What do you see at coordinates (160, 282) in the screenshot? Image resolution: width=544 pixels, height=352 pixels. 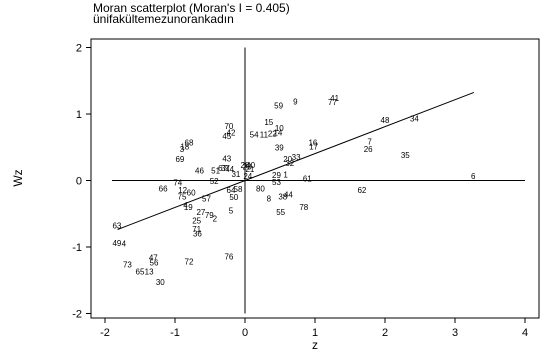 I see `point-label: 30` at bounding box center [160, 282].